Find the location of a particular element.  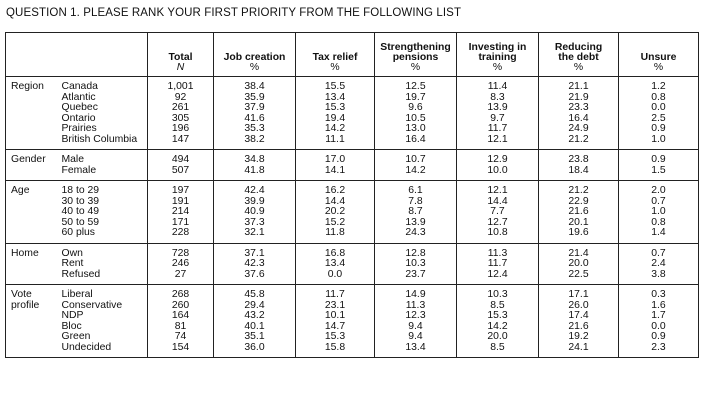

subgroup-labels: Own Rent Refused is located at coordinates (102, 264).